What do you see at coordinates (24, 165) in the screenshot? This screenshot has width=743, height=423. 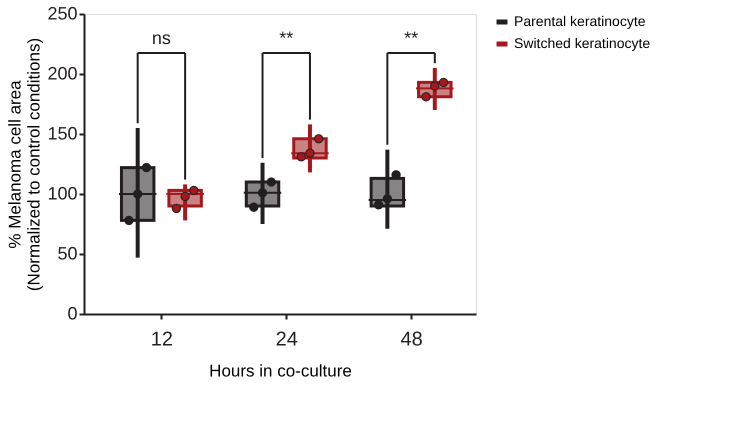 I see `y-axis-title: % Melanoma cell area (Normalized to control conditions)` at bounding box center [24, 165].